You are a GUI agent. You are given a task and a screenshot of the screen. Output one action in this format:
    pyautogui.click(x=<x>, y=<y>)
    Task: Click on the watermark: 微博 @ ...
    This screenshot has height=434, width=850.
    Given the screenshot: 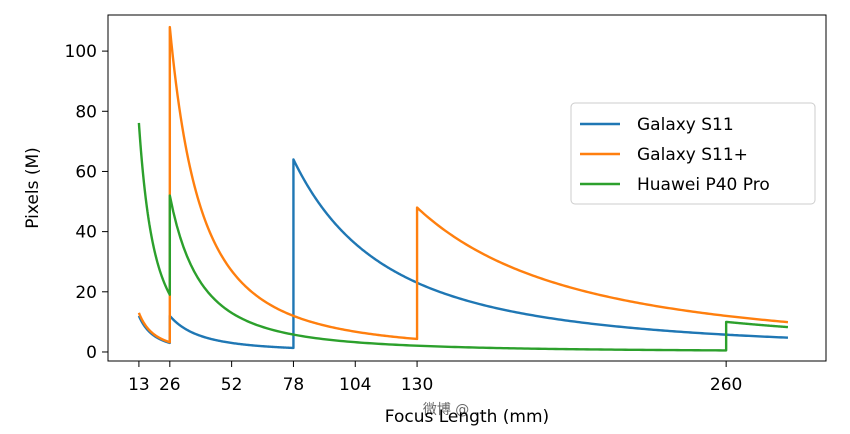 What is the action you would take?
    pyautogui.click(x=455, y=409)
    